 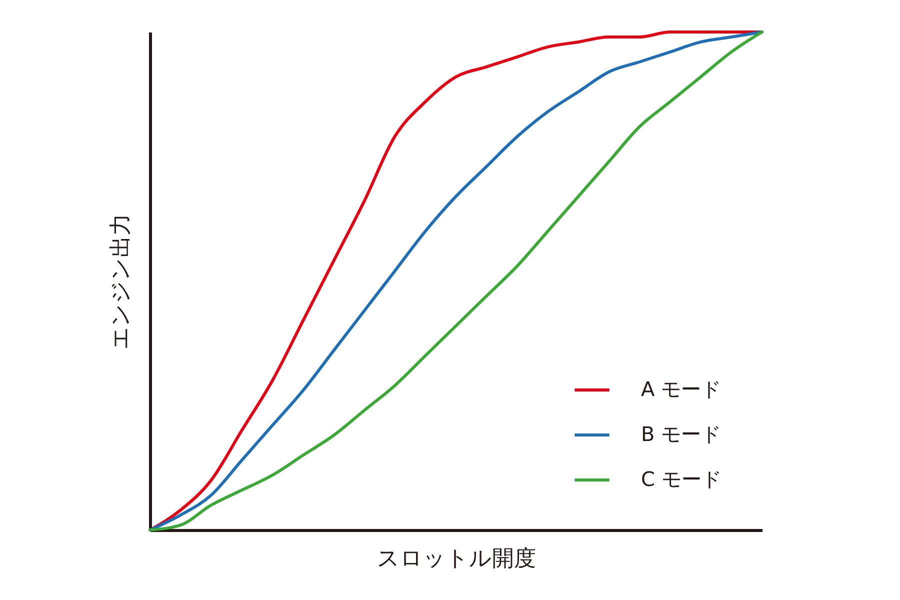 What do you see at coordinates (681, 389) in the screenshot?
I see `legend-label: A モード` at bounding box center [681, 389].